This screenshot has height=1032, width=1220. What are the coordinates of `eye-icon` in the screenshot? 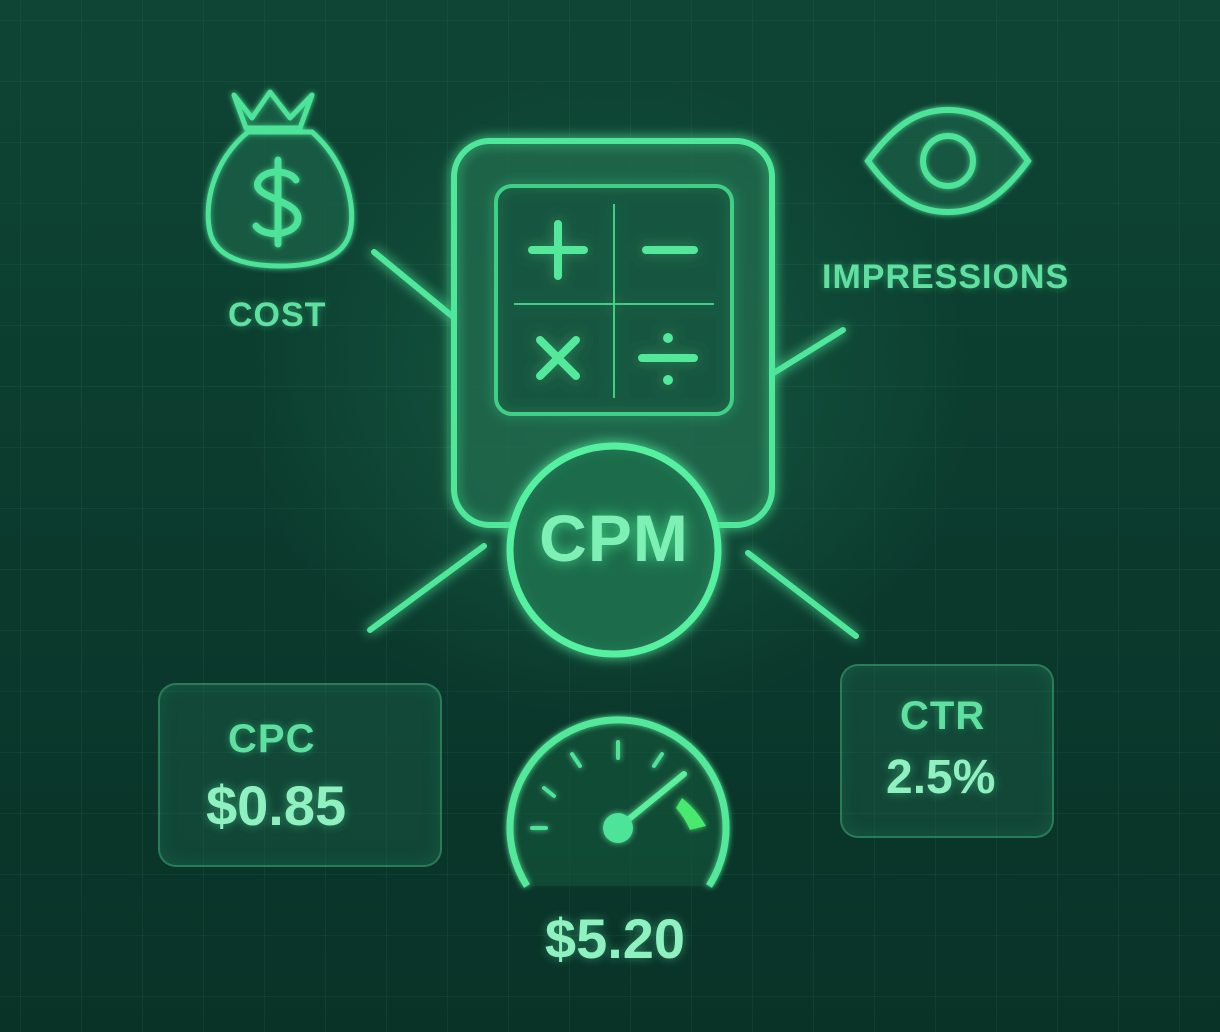 It's located at (948, 161).